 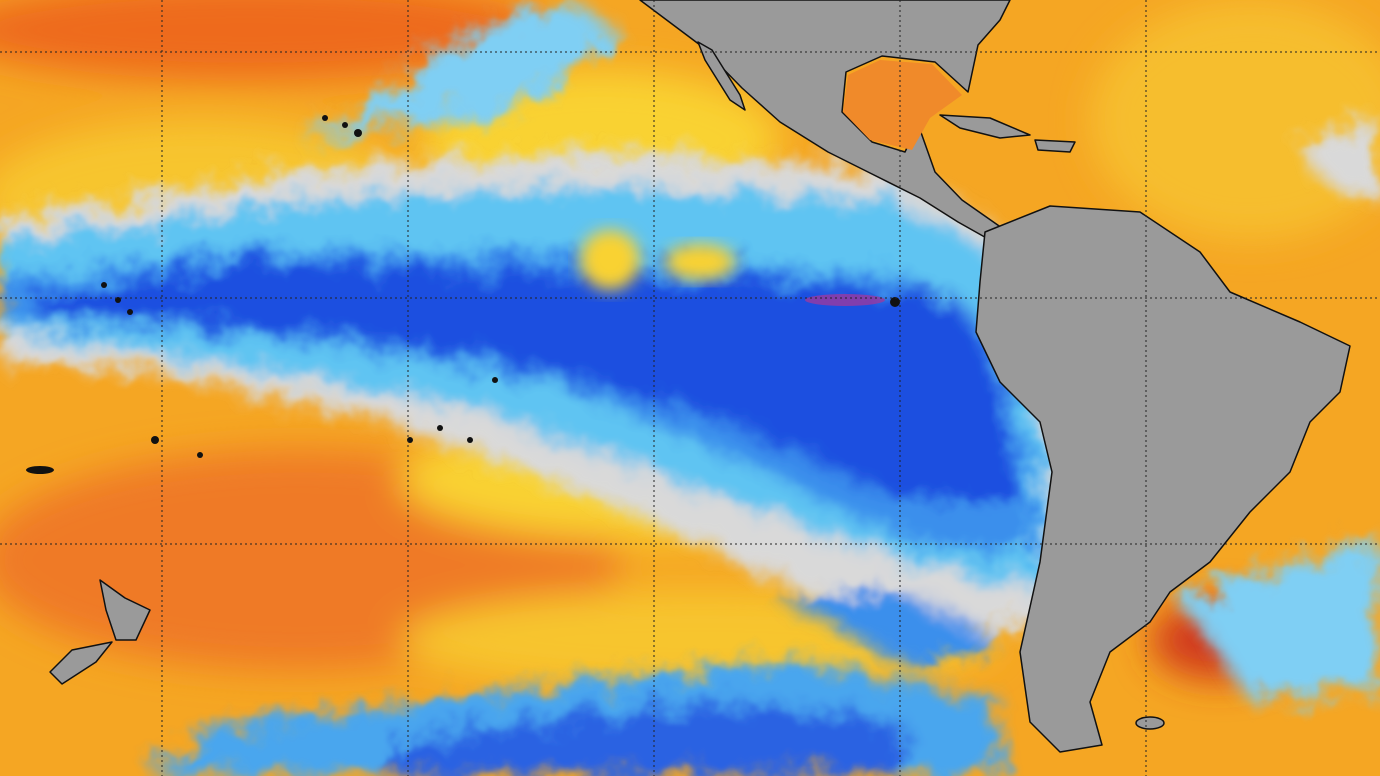 I want to click on hispaniola, so click(x=1055, y=146).